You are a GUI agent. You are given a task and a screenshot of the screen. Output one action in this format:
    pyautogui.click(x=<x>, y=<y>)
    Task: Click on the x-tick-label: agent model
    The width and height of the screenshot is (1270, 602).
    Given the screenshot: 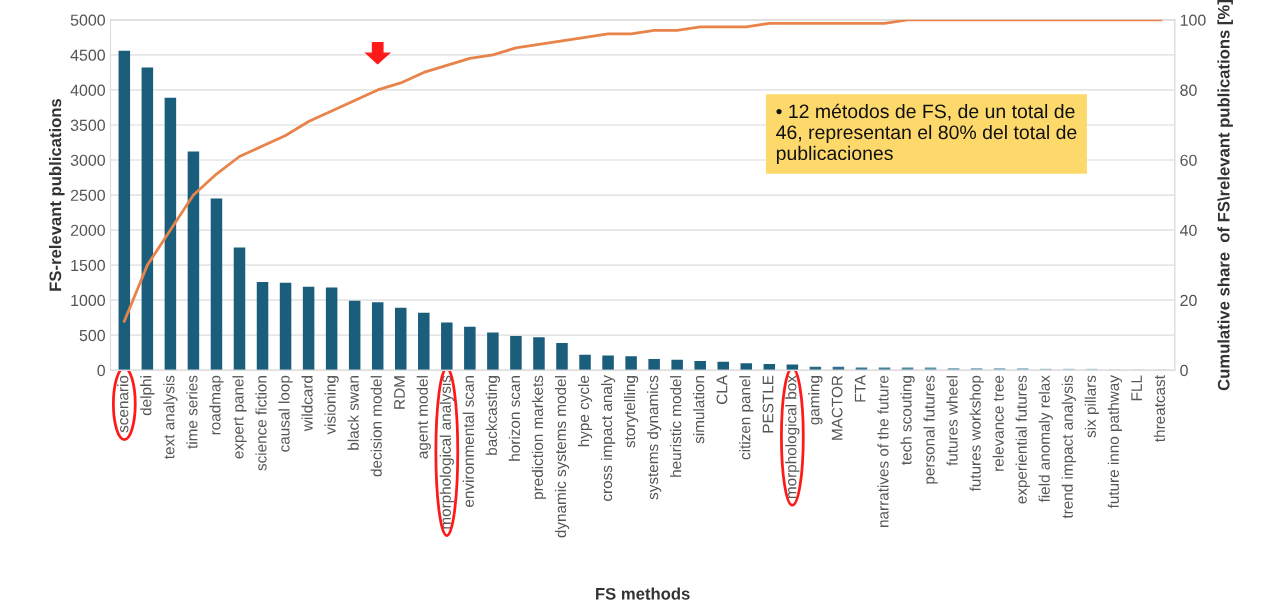 What is the action you would take?
    pyautogui.click(x=423, y=417)
    